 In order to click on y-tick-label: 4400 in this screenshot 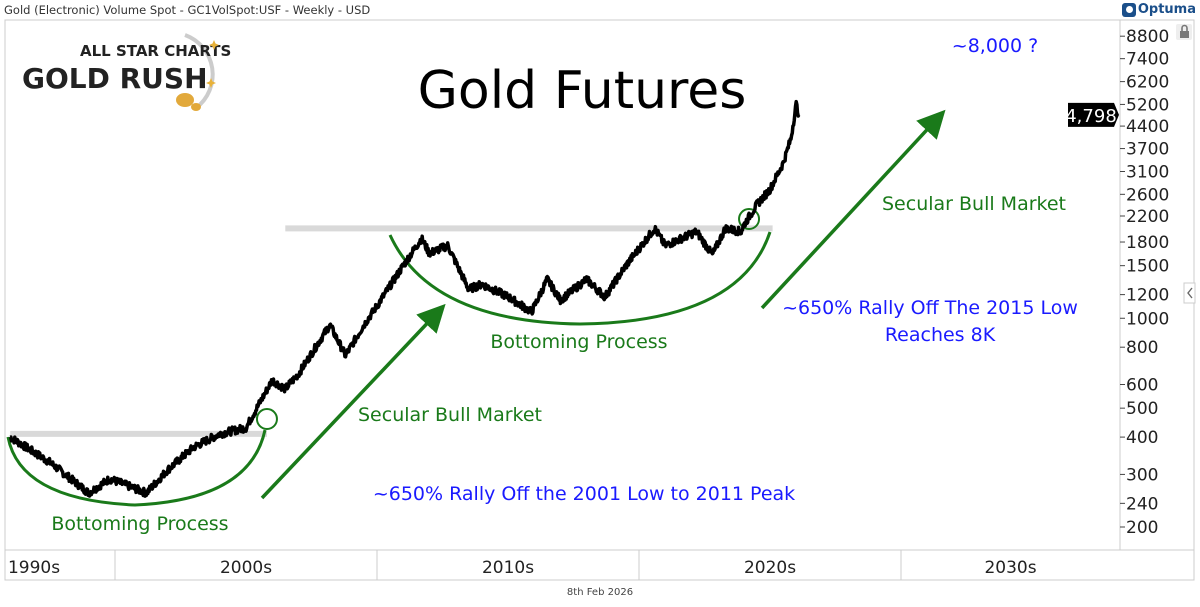, I will do `click(1147, 127)`.